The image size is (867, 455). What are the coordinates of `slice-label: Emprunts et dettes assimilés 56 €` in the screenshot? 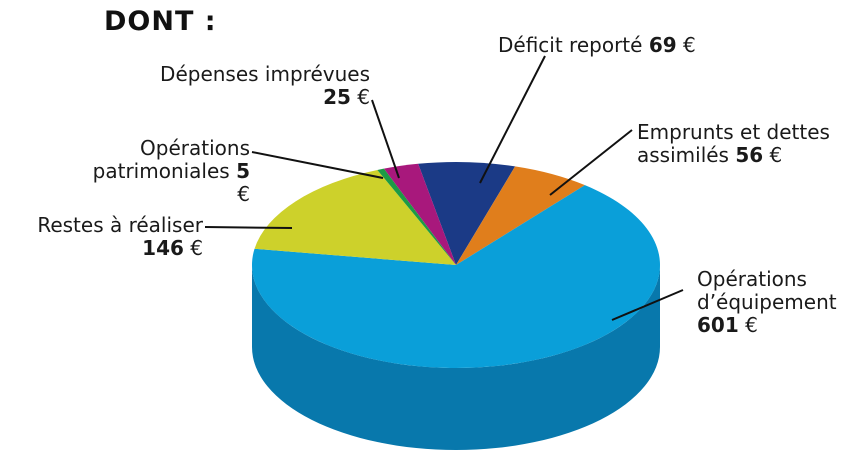 It's located at (733, 143).